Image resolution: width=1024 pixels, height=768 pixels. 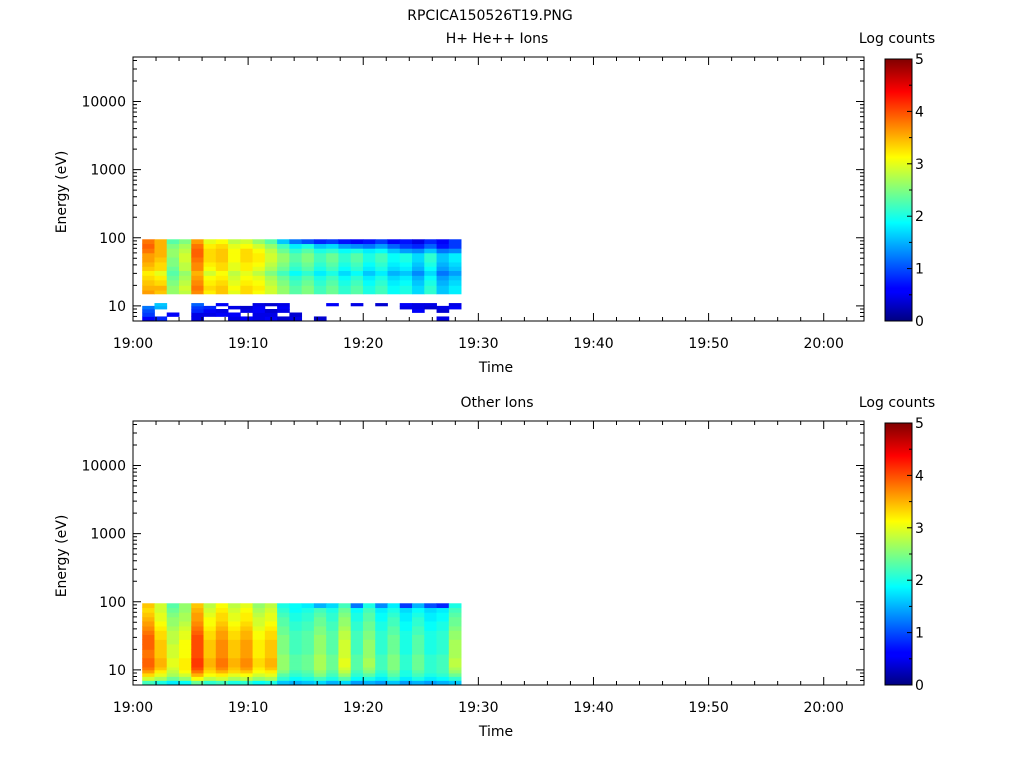 I want to click on colorbar-tick-label: 4, so click(x=919, y=476).